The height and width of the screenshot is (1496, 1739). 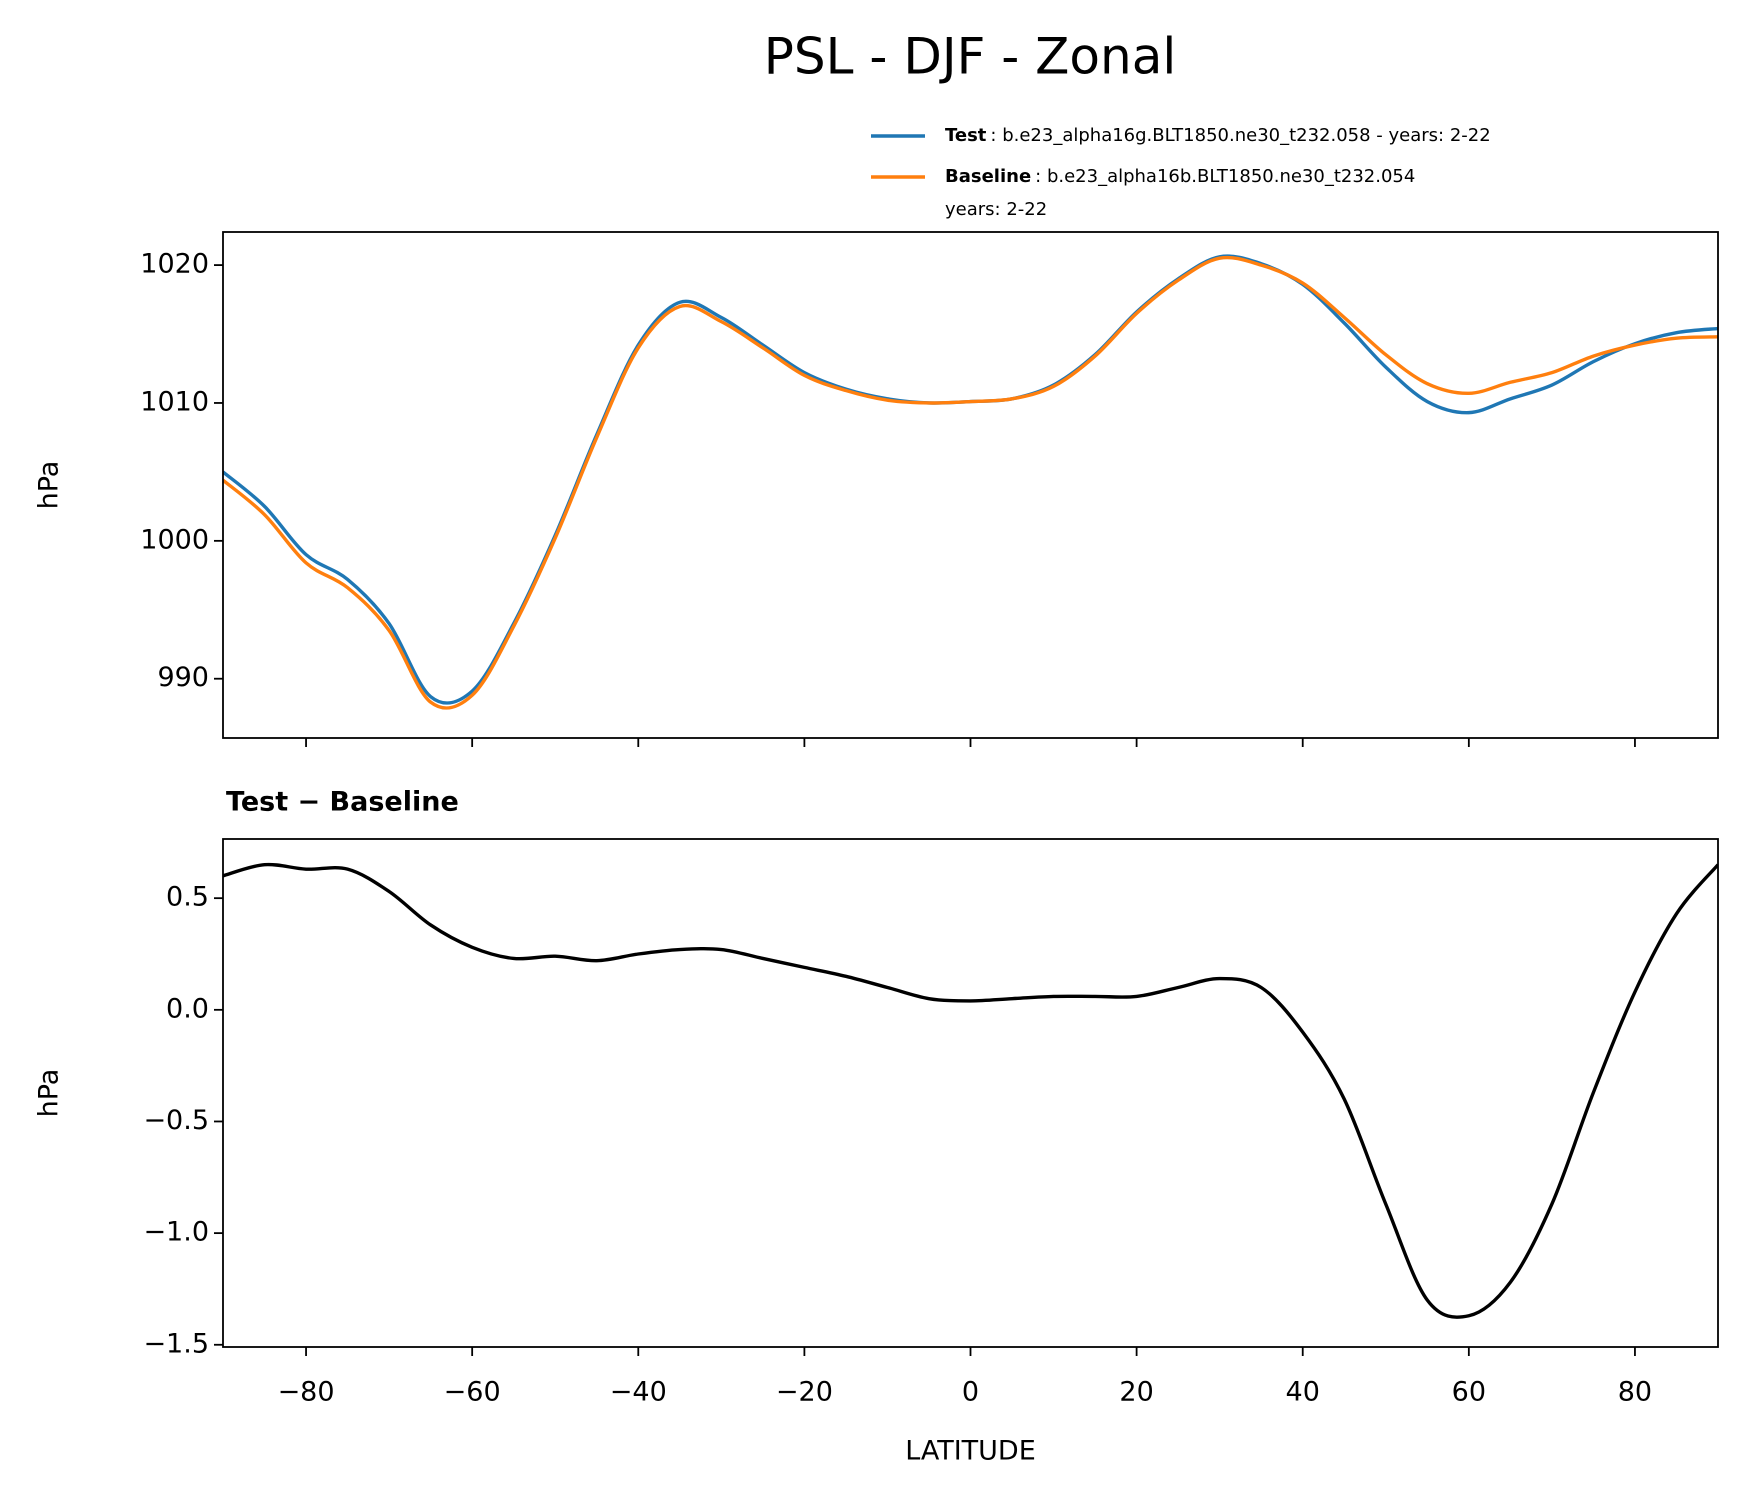 What do you see at coordinates (174, 264) in the screenshot?
I see `y-tick-label: 1020` at bounding box center [174, 264].